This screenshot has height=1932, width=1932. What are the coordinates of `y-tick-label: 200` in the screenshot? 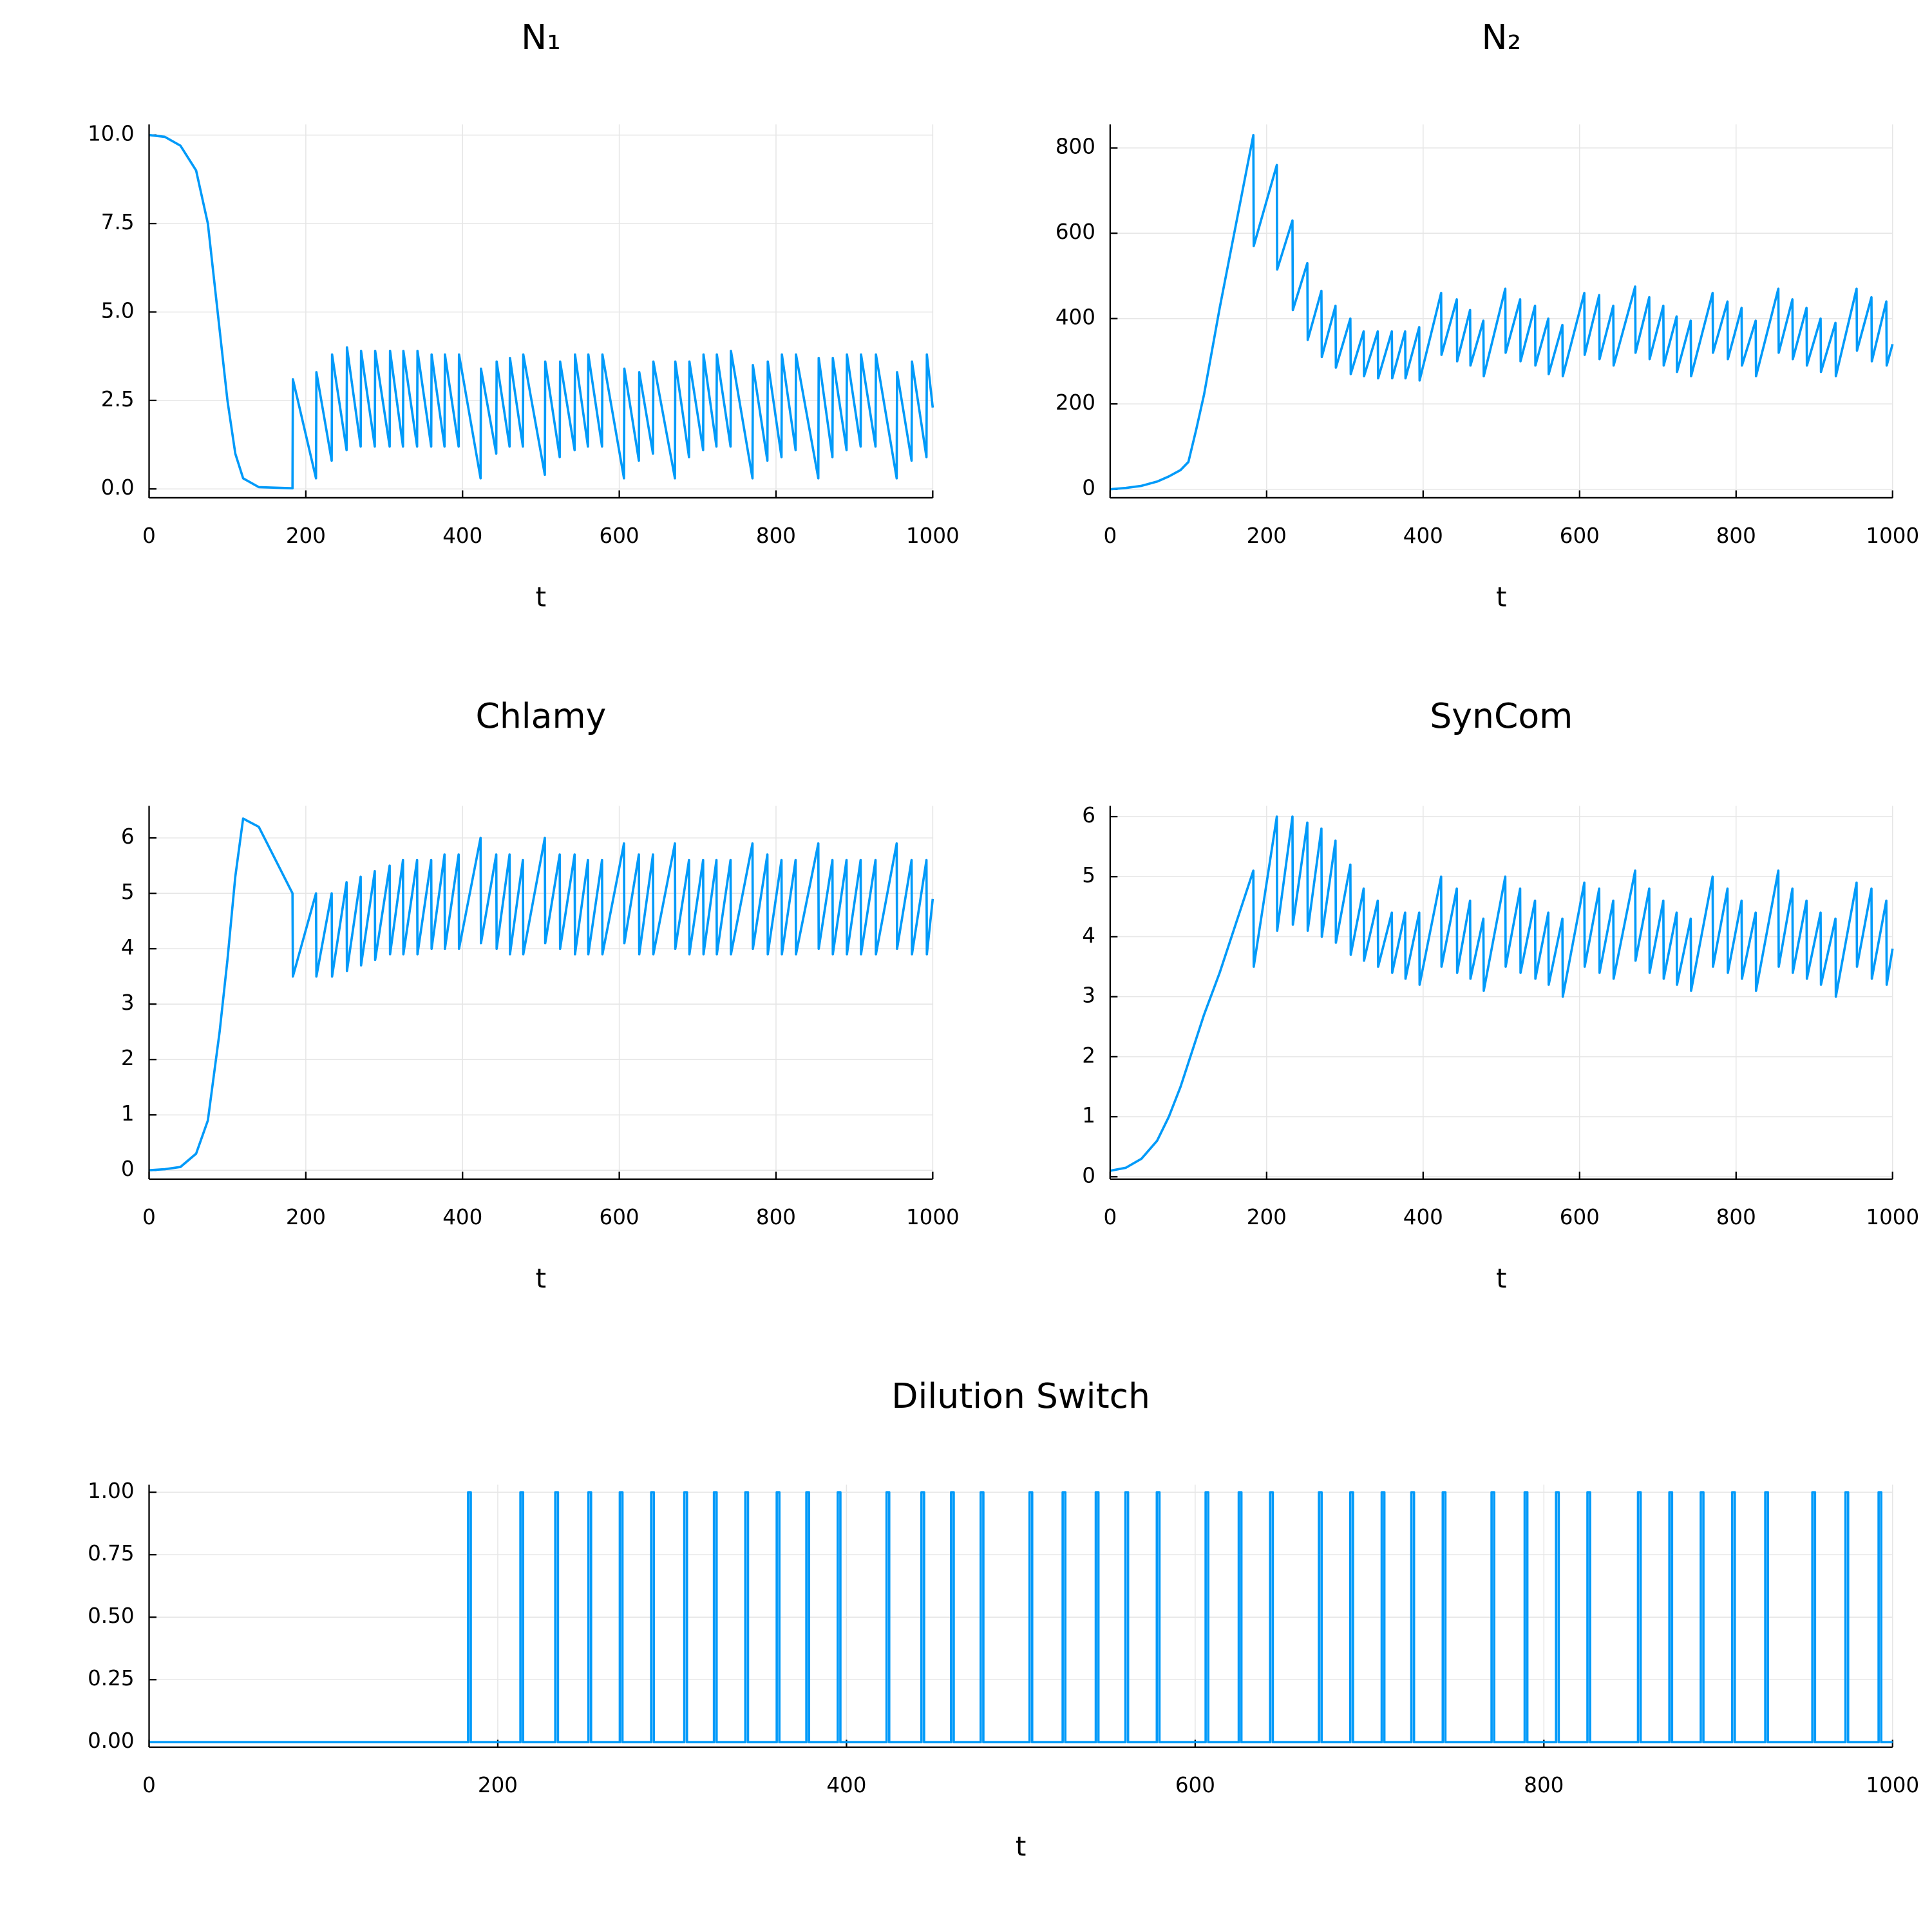 It's located at (1075, 402).